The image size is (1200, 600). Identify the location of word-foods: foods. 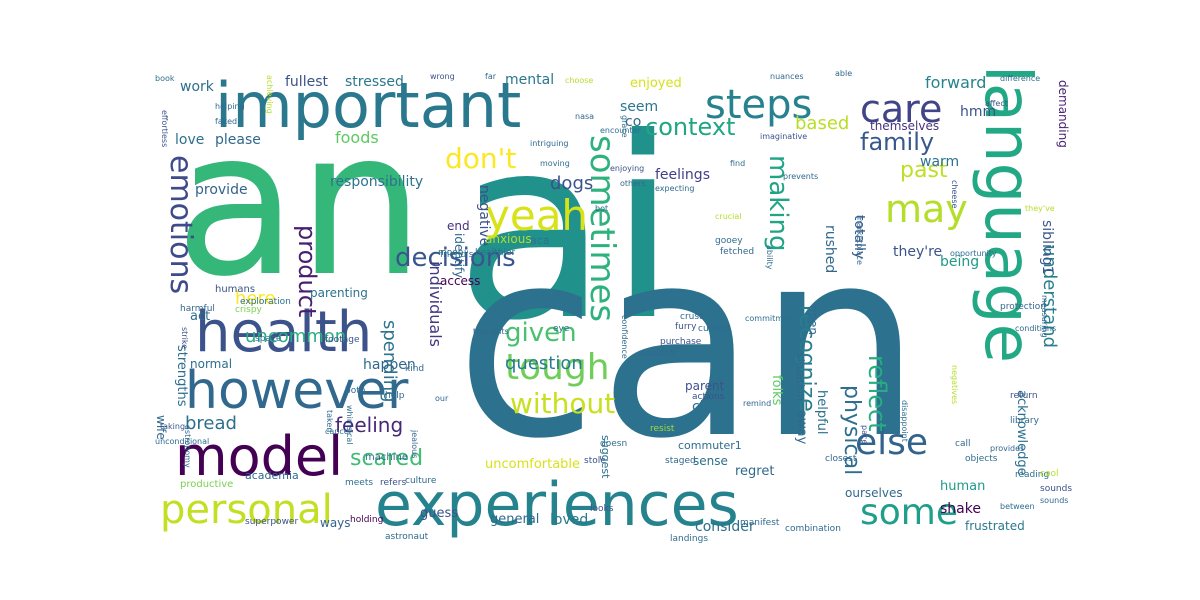
(357, 137).